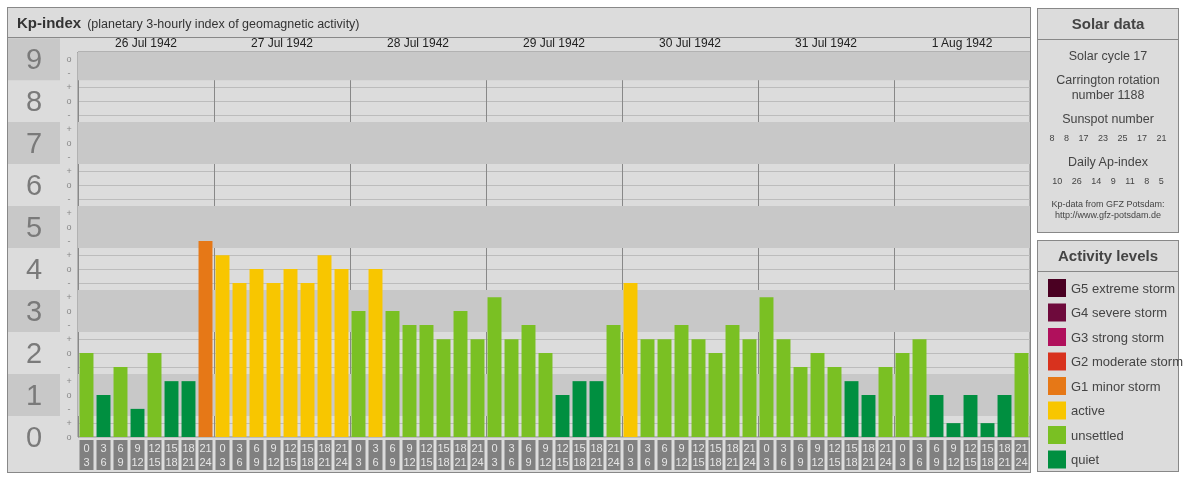  Describe the element at coordinates (962, 43) in the screenshot. I see `x2-tick-label: 1 Aug 1942` at that location.